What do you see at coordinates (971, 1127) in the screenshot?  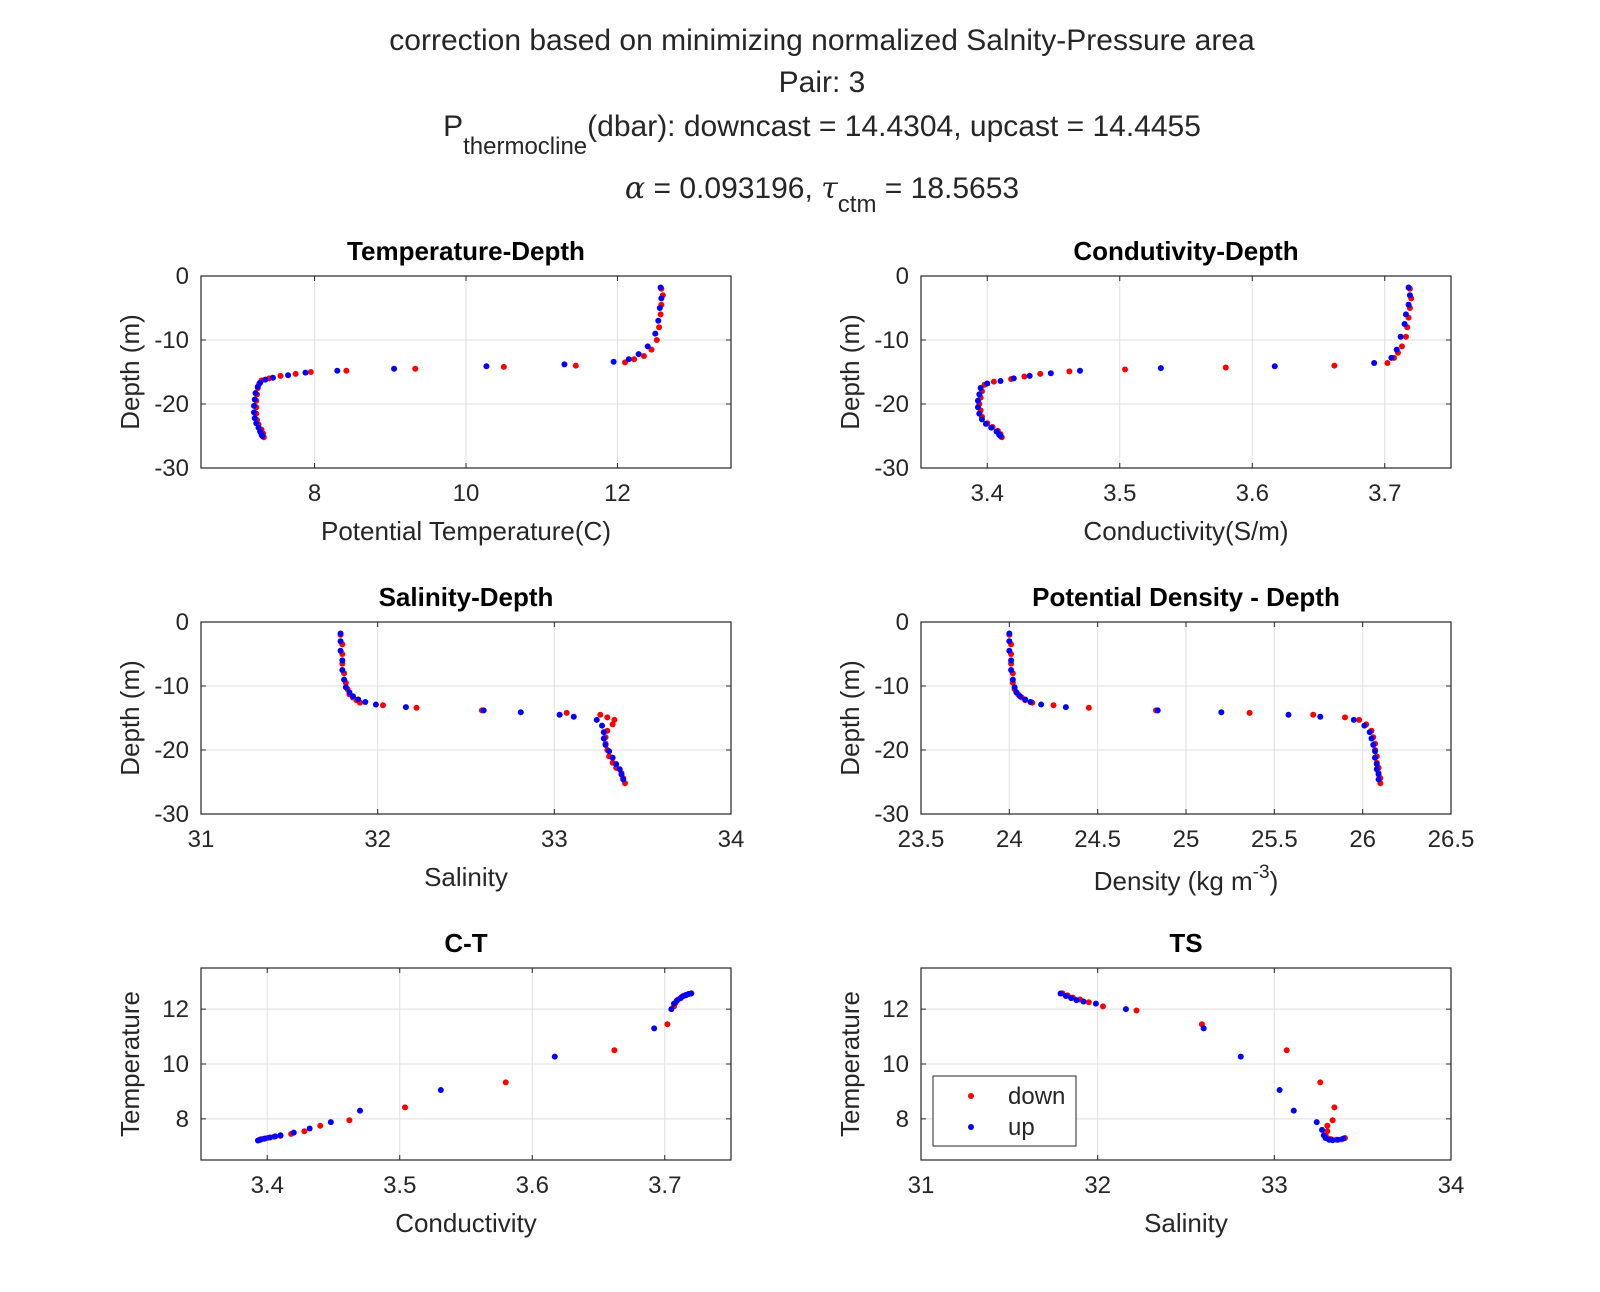 I see `legend-marker-up` at bounding box center [971, 1127].